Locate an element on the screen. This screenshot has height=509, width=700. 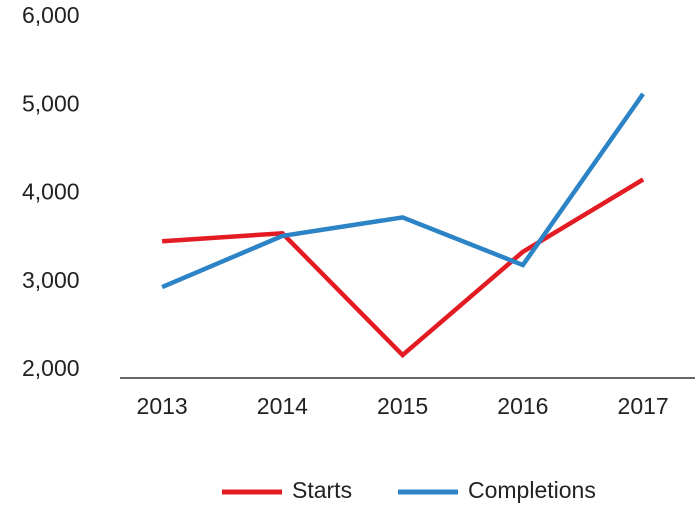
y-tick-label: 2,000 is located at coordinates (51, 368).